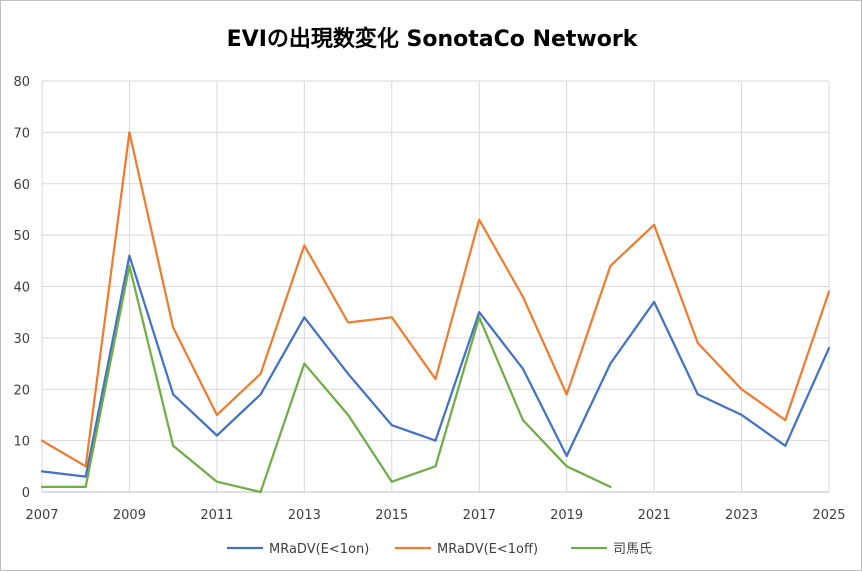 The width and height of the screenshot is (862, 572). I want to click on y-tick-label: 50, so click(21, 236).